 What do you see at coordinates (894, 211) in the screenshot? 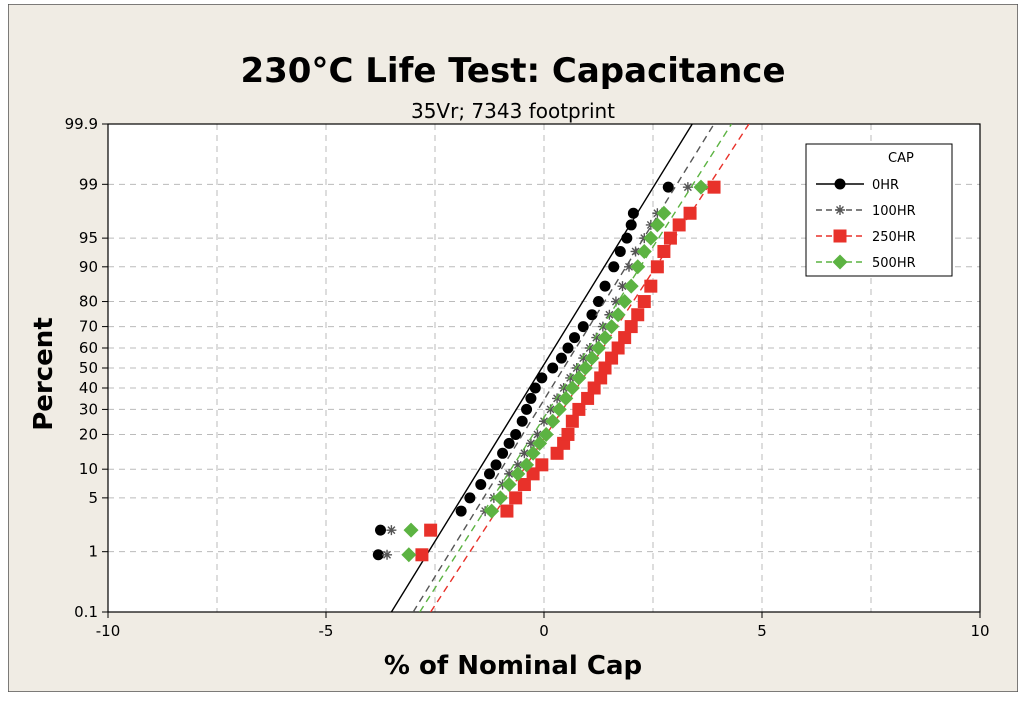
I see `legend-label: 100HR` at bounding box center [894, 211].